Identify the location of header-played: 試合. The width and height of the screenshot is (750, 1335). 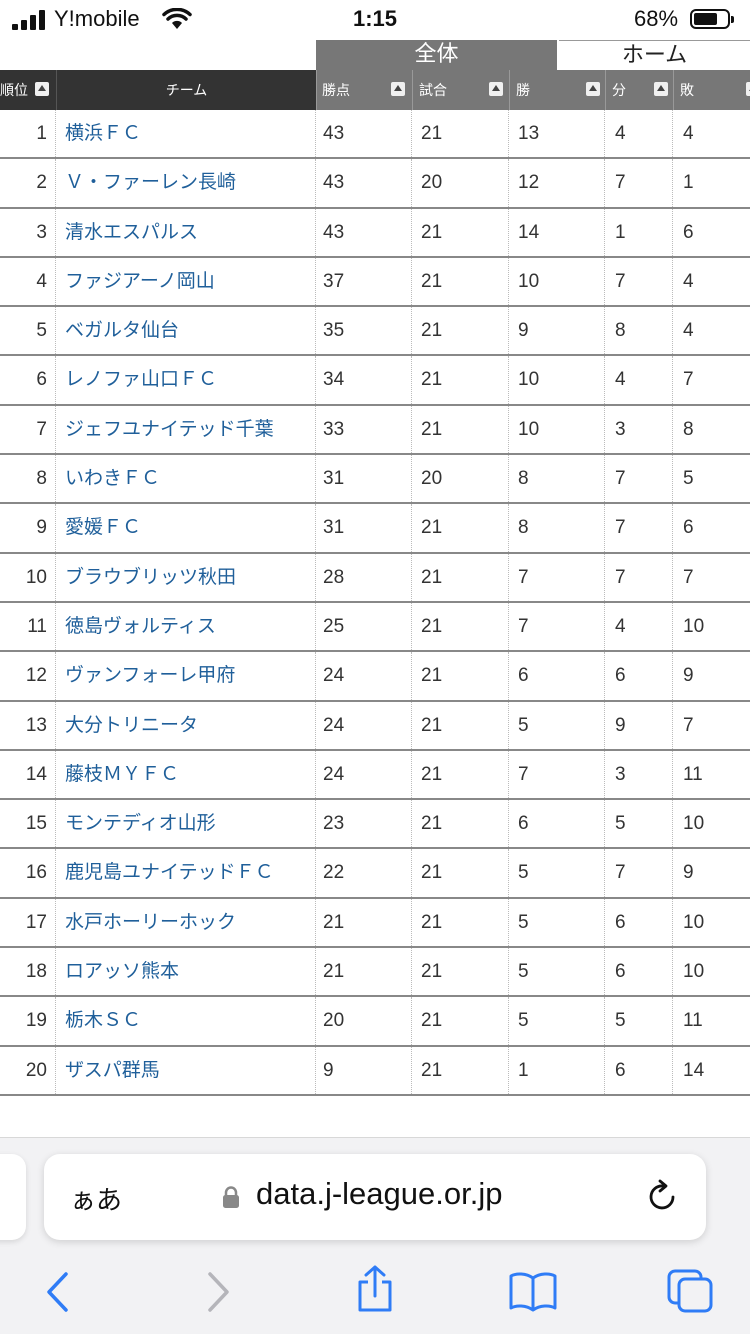
(460, 90).